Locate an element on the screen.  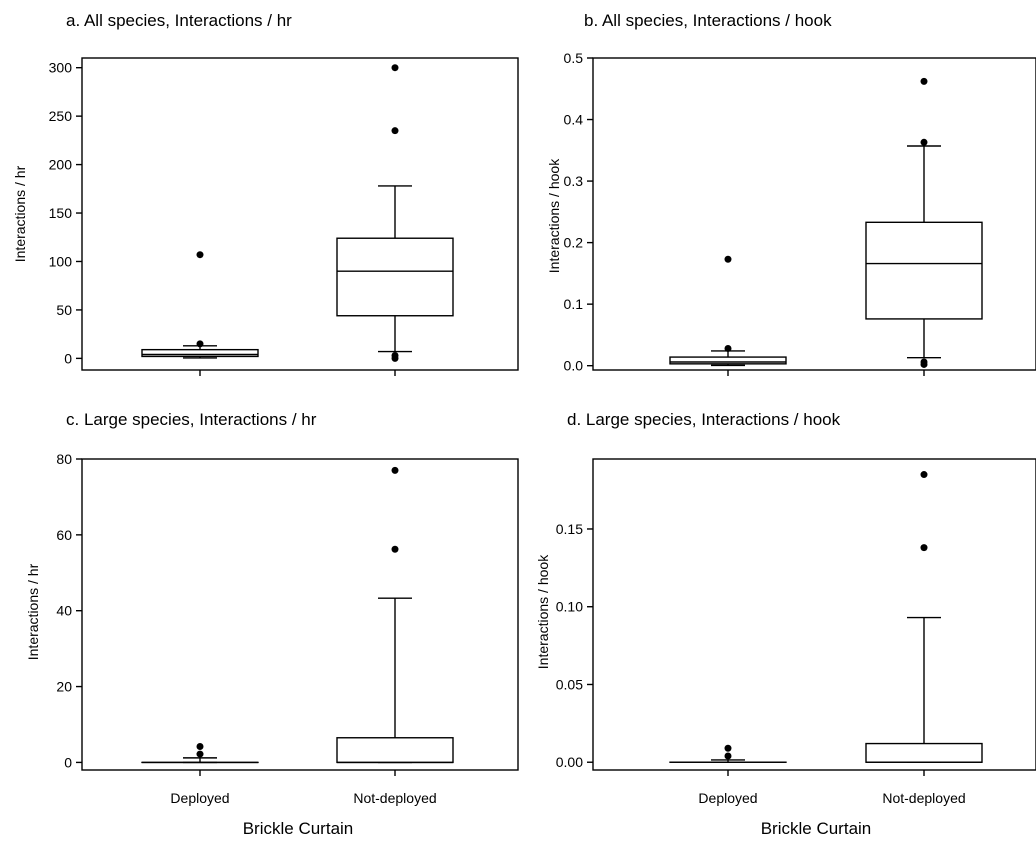
y-tick-label: 200 is located at coordinates (61, 165).